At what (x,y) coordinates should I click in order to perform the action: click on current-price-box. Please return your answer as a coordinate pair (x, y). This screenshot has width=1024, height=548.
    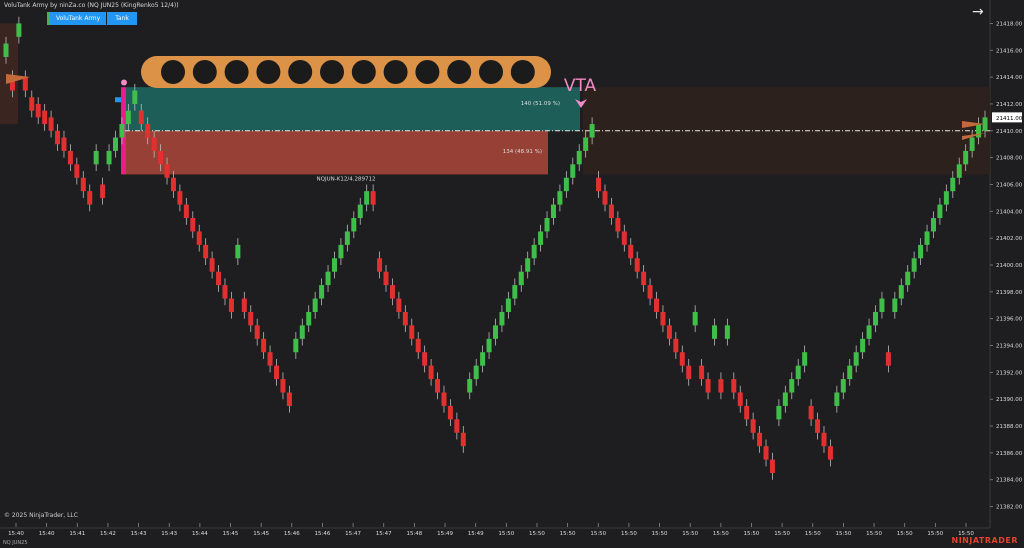
    Looking at the image, I should click on (1007, 117).